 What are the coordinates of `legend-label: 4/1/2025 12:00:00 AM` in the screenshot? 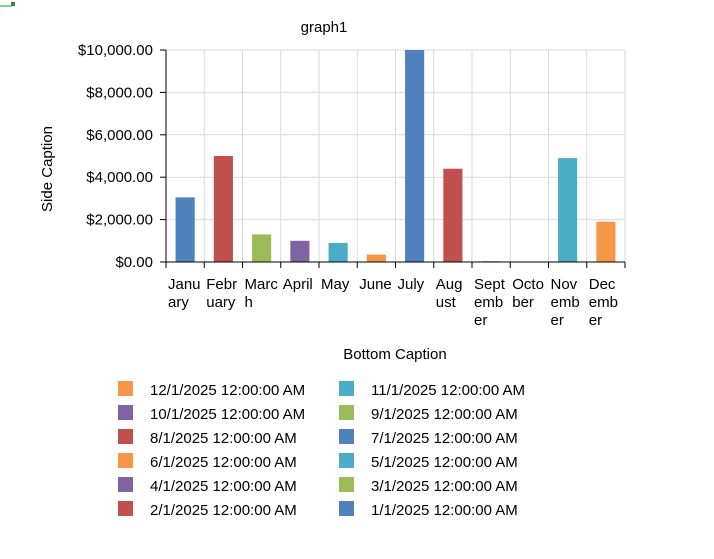 It's located at (223, 486).